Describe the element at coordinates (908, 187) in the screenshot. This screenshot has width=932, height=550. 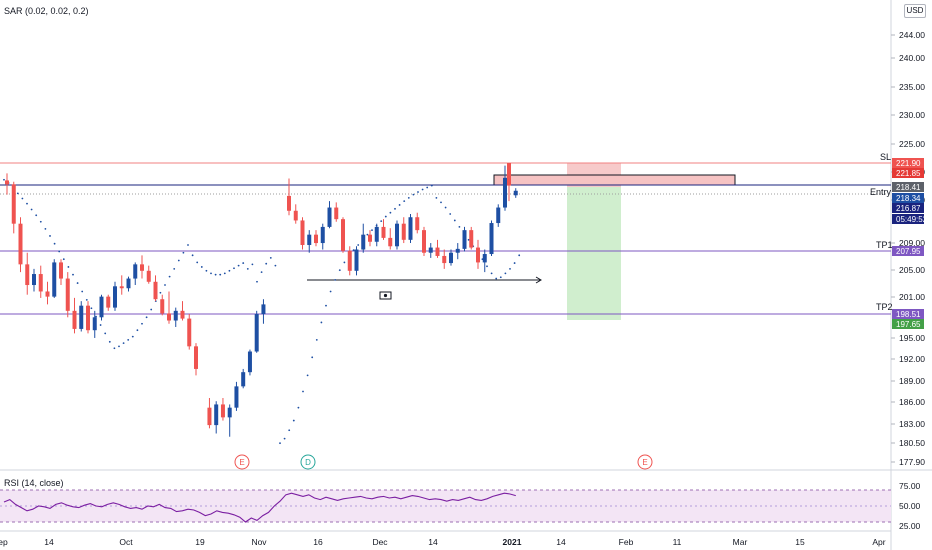
I see `price-label-text: 218.41` at that location.